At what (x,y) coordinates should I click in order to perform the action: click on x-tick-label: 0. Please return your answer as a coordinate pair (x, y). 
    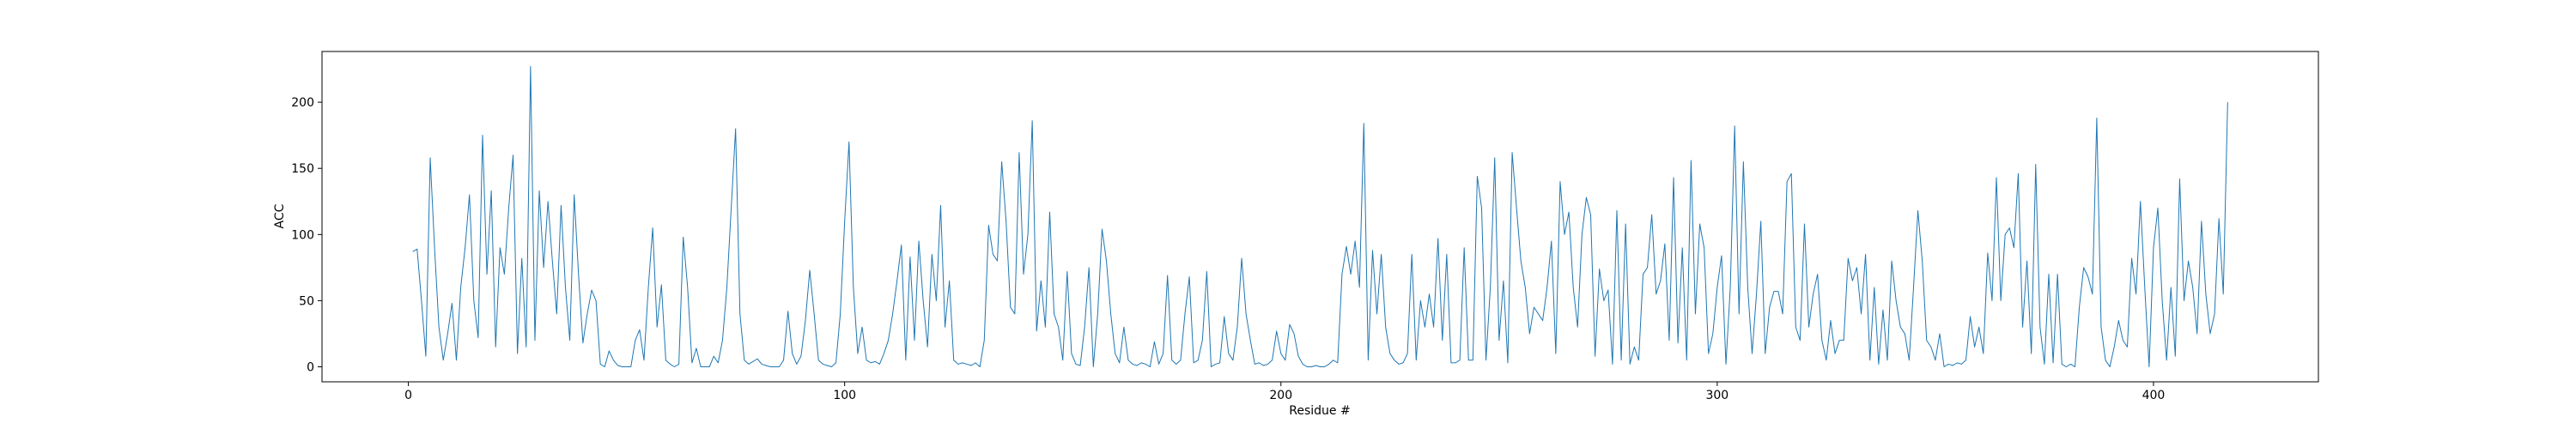
    Looking at the image, I should click on (408, 395).